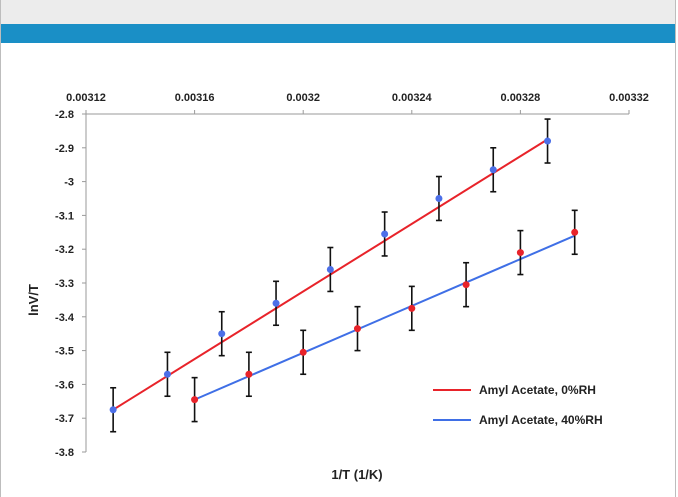 The image size is (678, 497). What do you see at coordinates (195, 98) in the screenshot?
I see `x-tick-label: 0.00316` at bounding box center [195, 98].